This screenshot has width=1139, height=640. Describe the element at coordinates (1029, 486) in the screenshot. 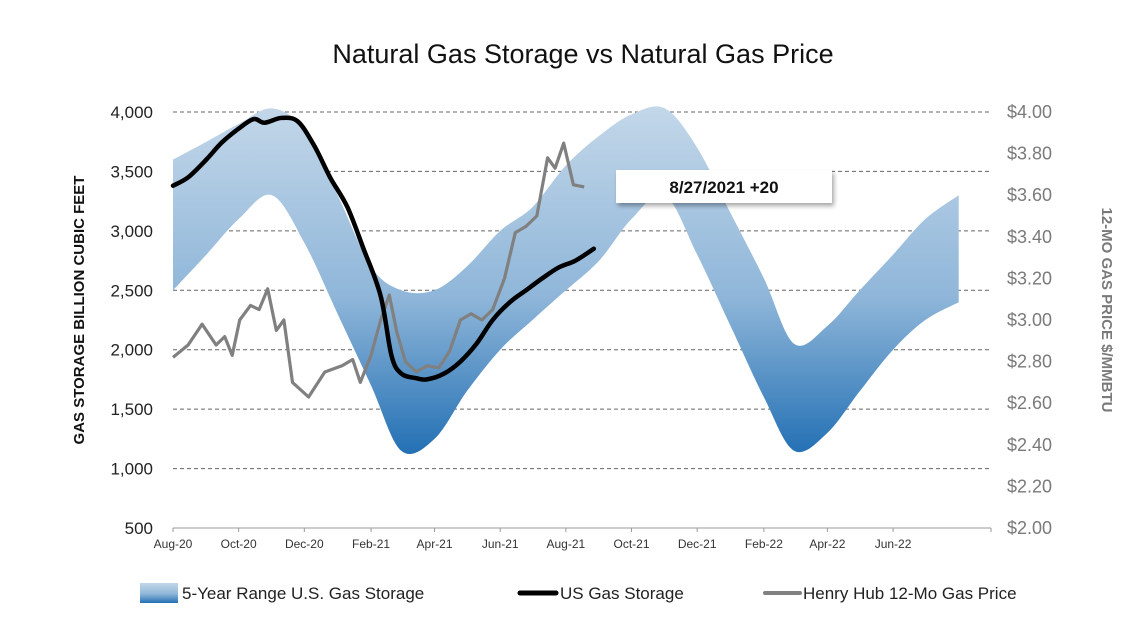

I see `y-right-tick-label: $2.20` at that location.